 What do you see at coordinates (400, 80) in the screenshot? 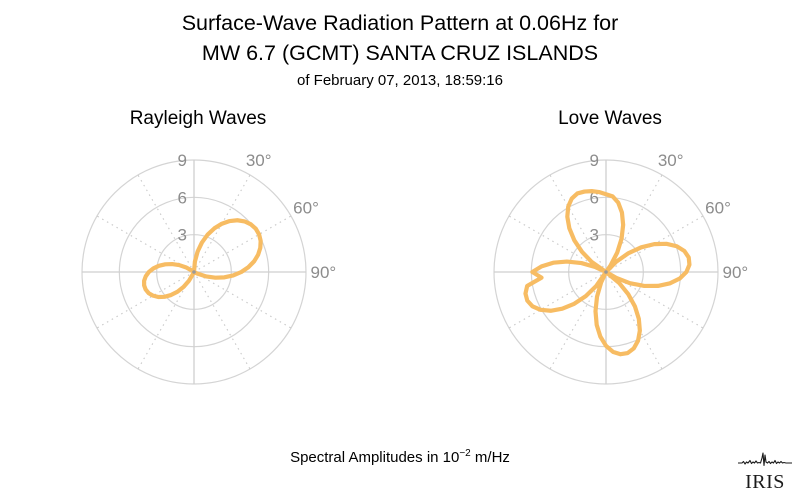
I see `figure-subtitle: of February 07, 2013, 18:59:16` at bounding box center [400, 80].